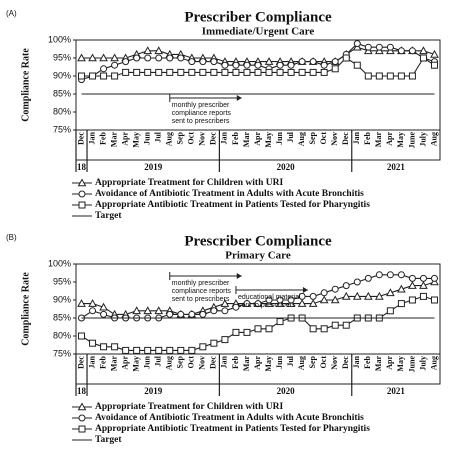  What do you see at coordinates (258, 17) in the screenshot?
I see `chart-title: Prescriber Compliance` at bounding box center [258, 17].